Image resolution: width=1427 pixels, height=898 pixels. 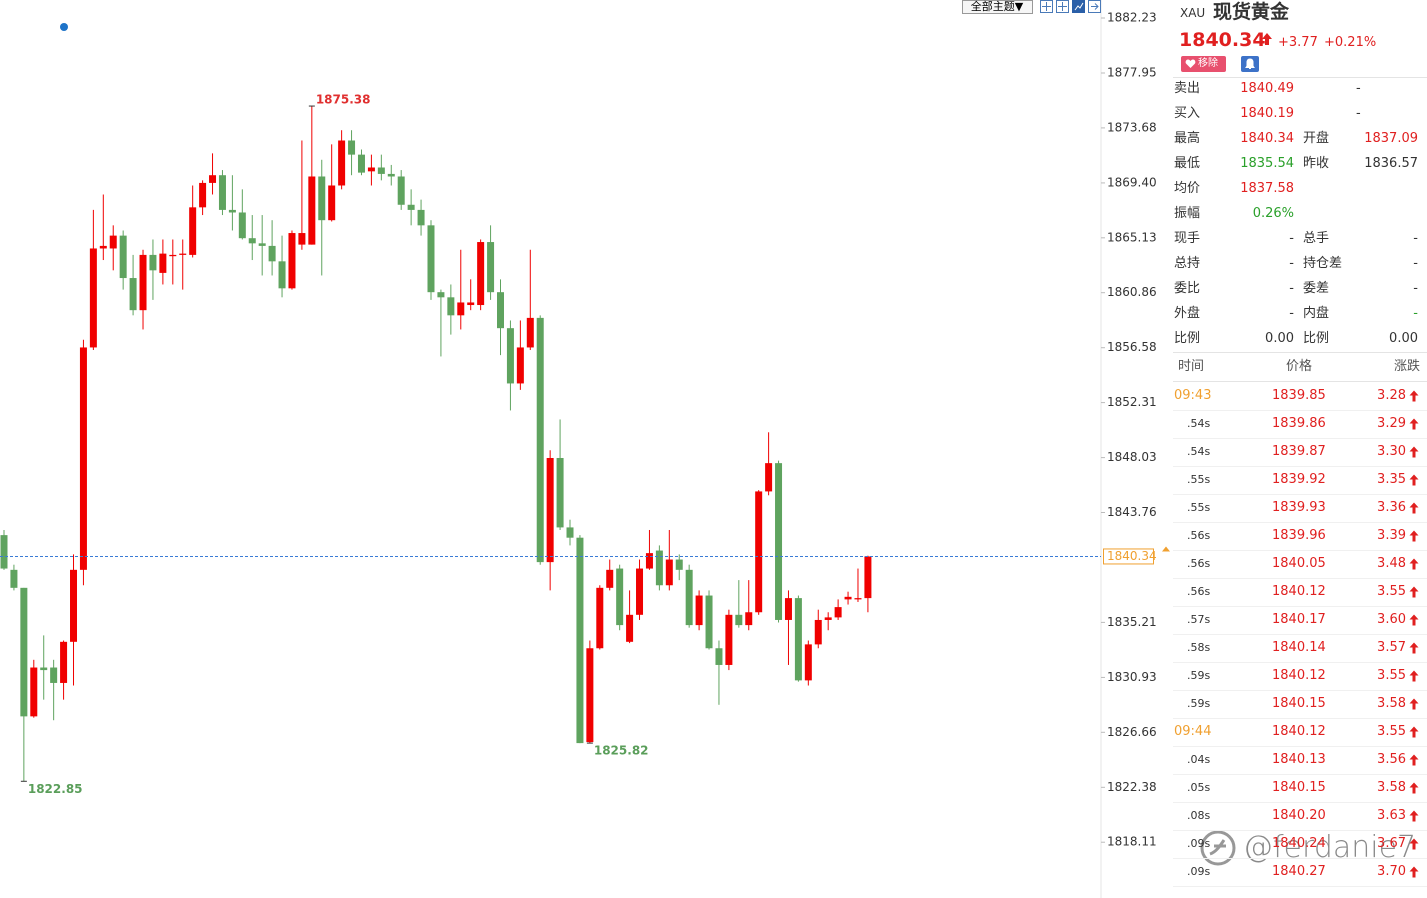 What do you see at coordinates (1187, 313) in the screenshot?
I see `detail-label: 外盘` at bounding box center [1187, 313].